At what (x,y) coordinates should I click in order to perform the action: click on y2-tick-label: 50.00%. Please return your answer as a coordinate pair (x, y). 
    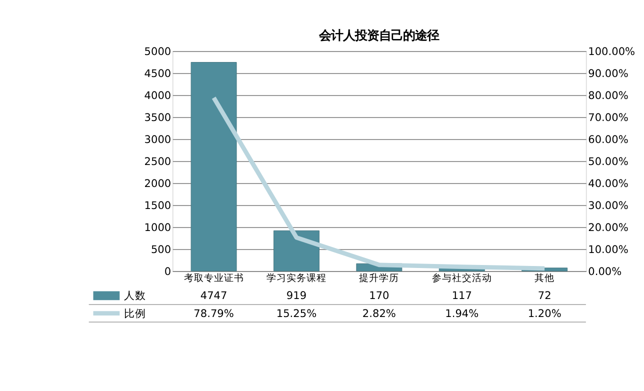
    Looking at the image, I should click on (608, 162).